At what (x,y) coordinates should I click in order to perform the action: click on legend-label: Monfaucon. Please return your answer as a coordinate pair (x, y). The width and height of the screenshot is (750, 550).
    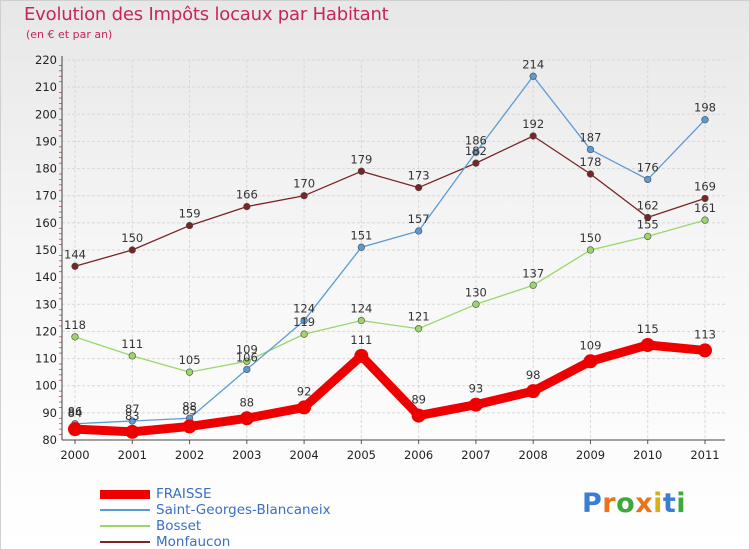
    Looking at the image, I should click on (193, 542).